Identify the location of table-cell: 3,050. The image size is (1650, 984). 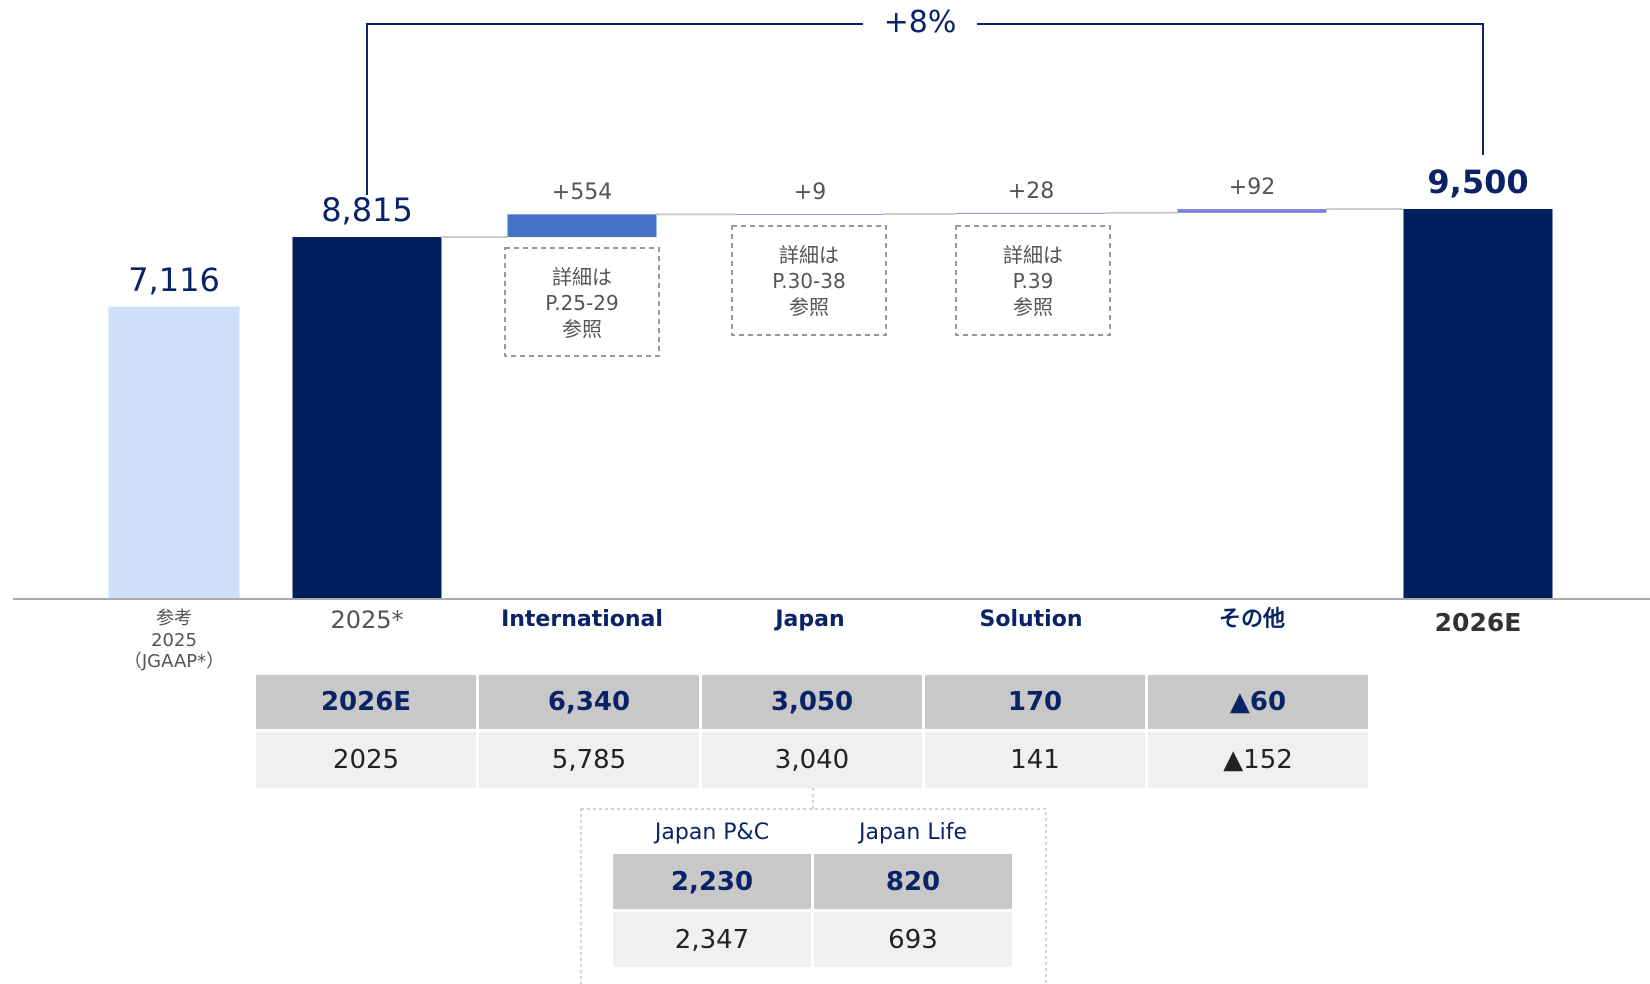
(812, 702).